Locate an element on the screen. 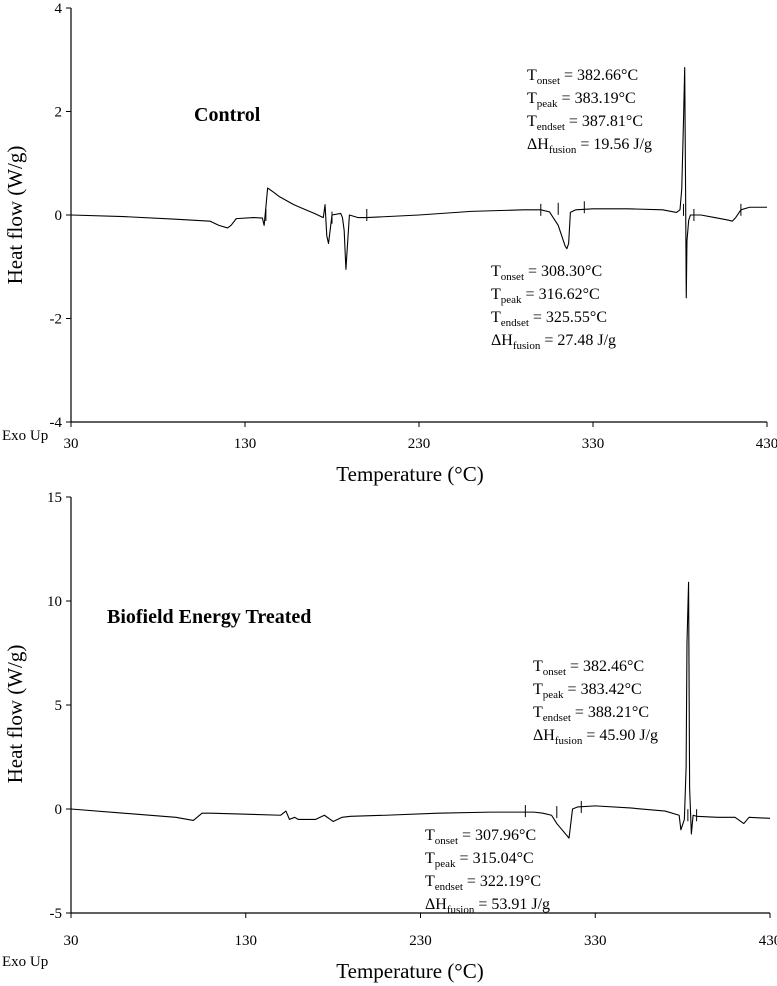  annotation-line: Tonset = 382.66°C is located at coordinates (582, 77).